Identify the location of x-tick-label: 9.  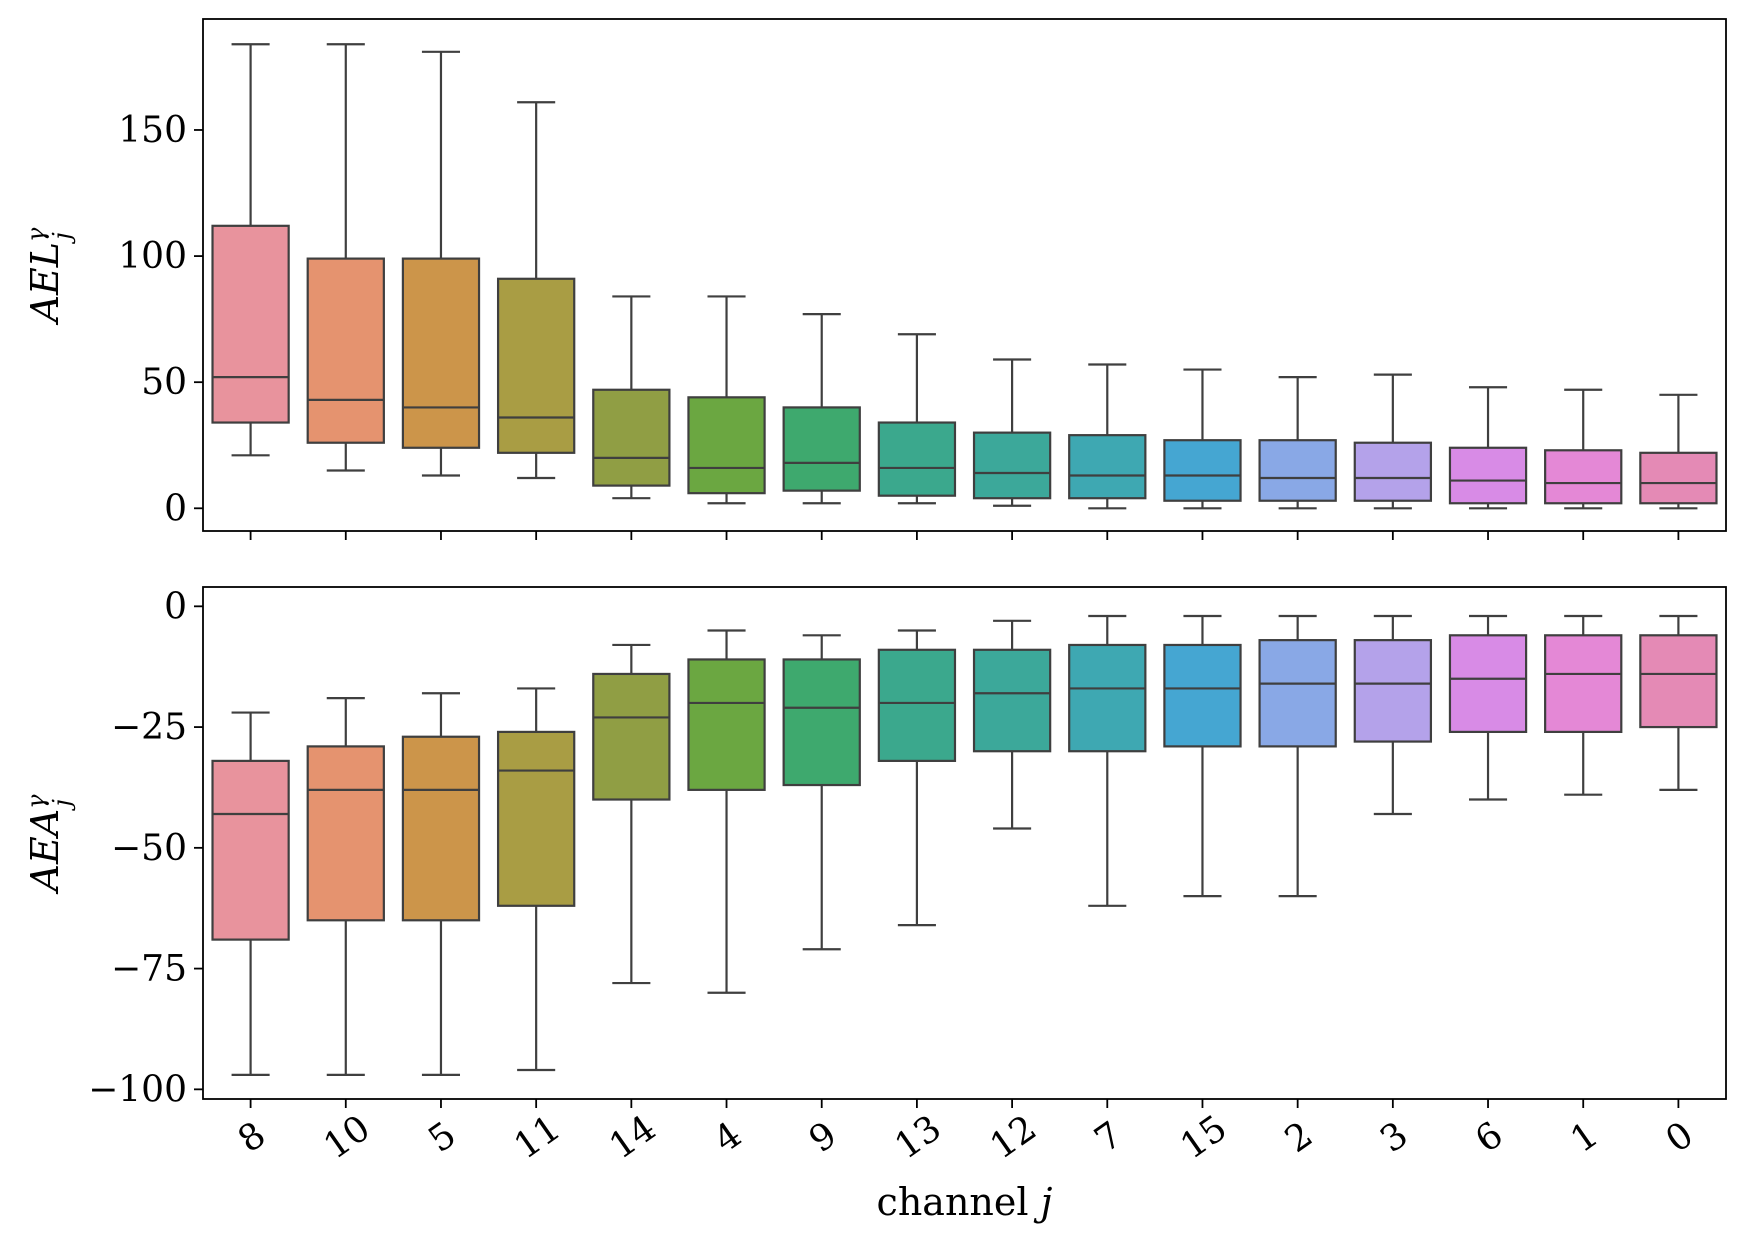
(823, 1137).